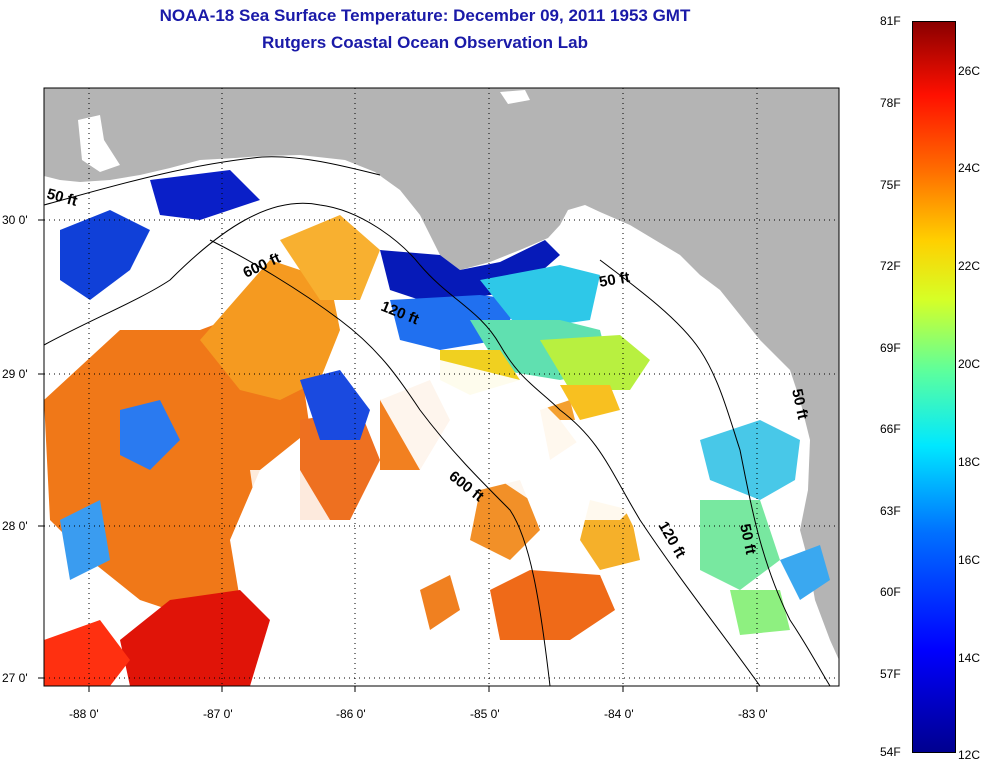  Describe the element at coordinates (515, 97) in the screenshot. I see `lake` at that location.